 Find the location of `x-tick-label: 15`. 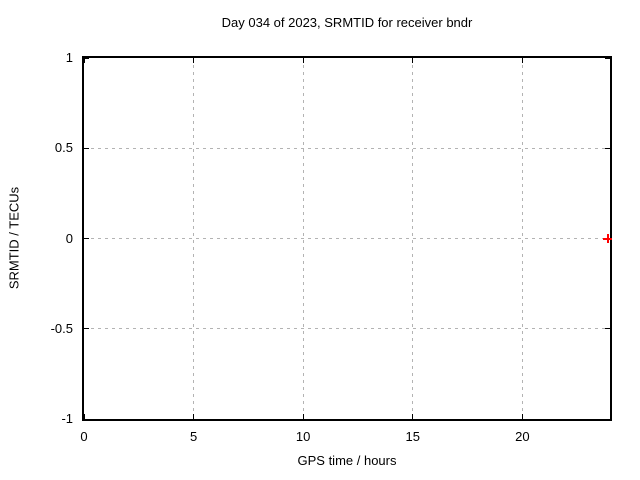

x-tick-label: 15 is located at coordinates (412, 436).